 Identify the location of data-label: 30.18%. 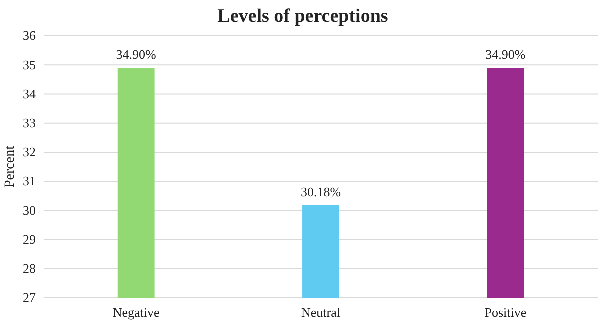
(321, 192).